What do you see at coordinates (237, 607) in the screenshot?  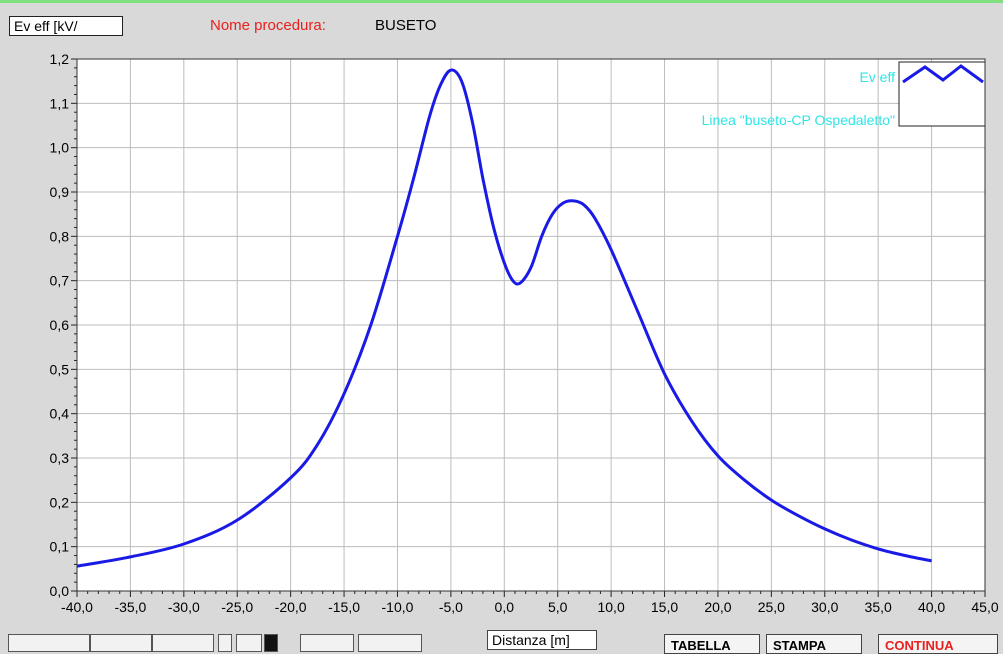 I see `x-tick-label: -25,0` at bounding box center [237, 607].